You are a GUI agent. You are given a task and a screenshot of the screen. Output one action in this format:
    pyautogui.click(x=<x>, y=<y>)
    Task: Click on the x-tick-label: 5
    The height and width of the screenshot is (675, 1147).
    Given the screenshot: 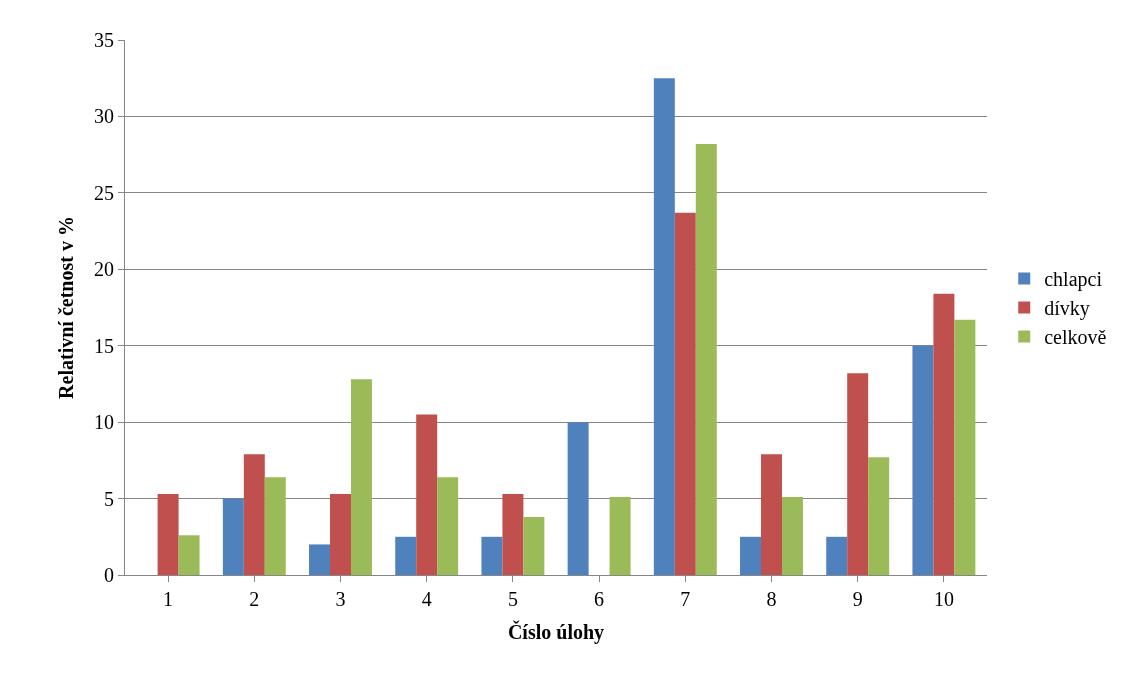 What is the action you would take?
    pyautogui.click(x=512, y=599)
    